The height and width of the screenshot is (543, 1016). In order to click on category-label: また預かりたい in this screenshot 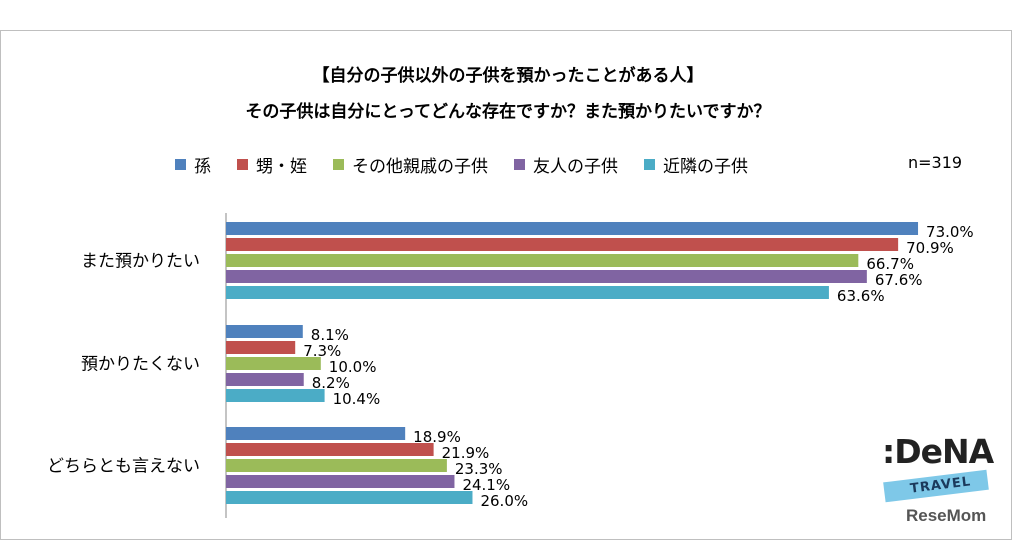, I will do `click(140, 262)`.